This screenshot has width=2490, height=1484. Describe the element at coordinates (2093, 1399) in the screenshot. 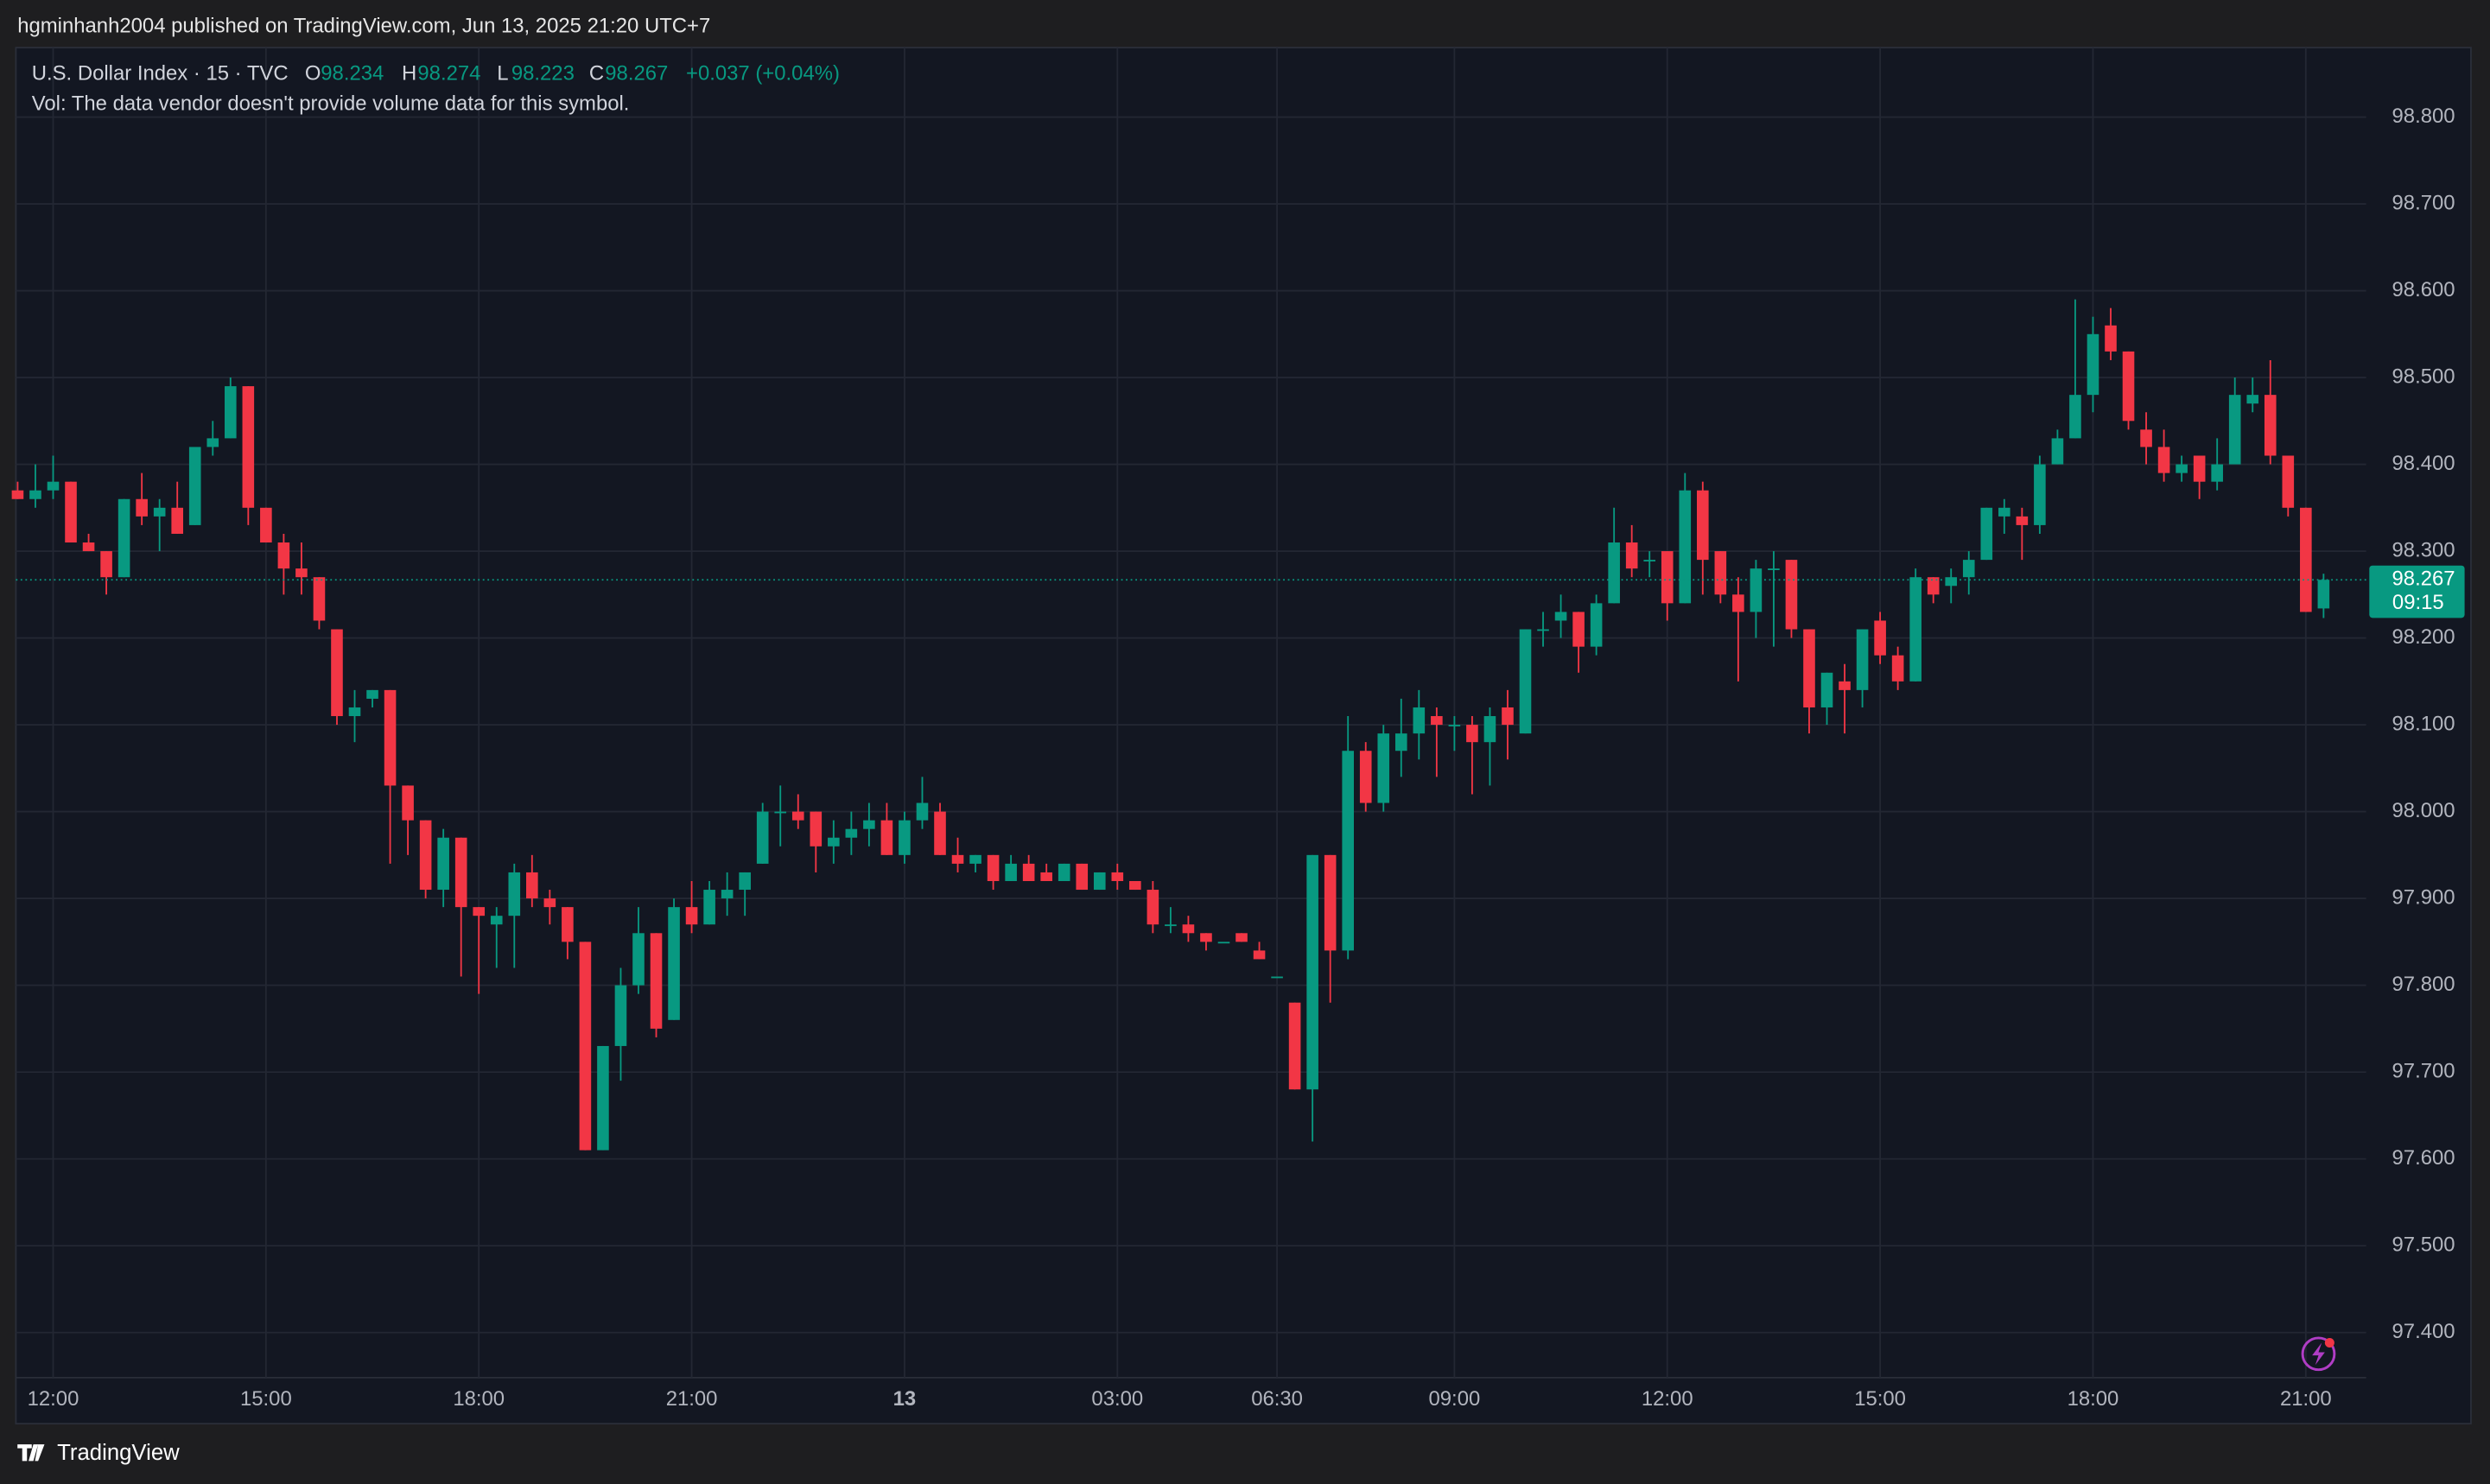

I see `x-tick-label: 18:00` at that location.